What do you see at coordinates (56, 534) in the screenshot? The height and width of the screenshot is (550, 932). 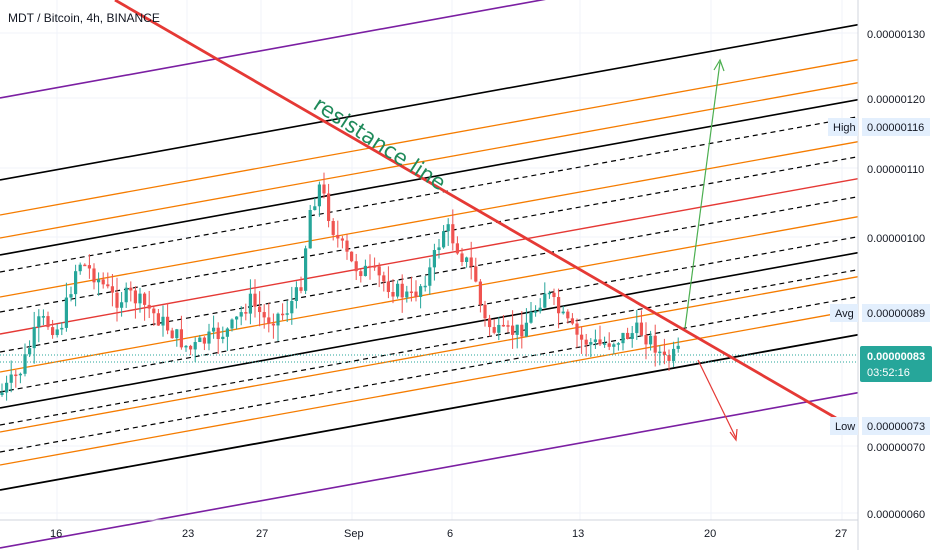 I see `x-tick-16: 16` at bounding box center [56, 534].